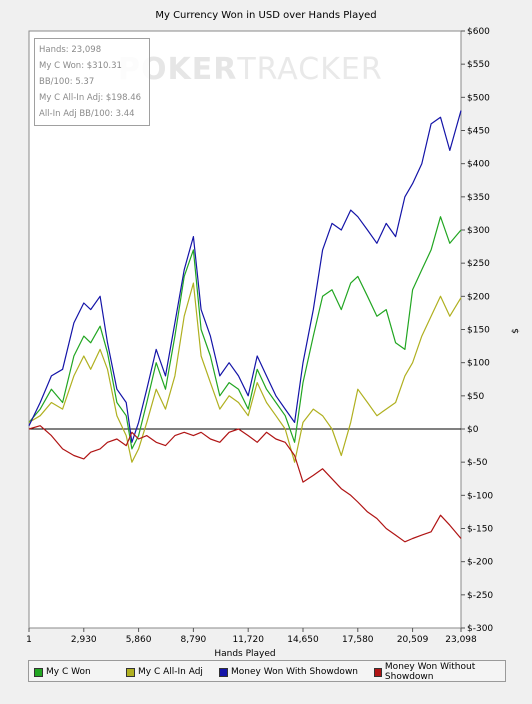  I want to click on series-line-money-won-without-showdown, so click(245, 484).